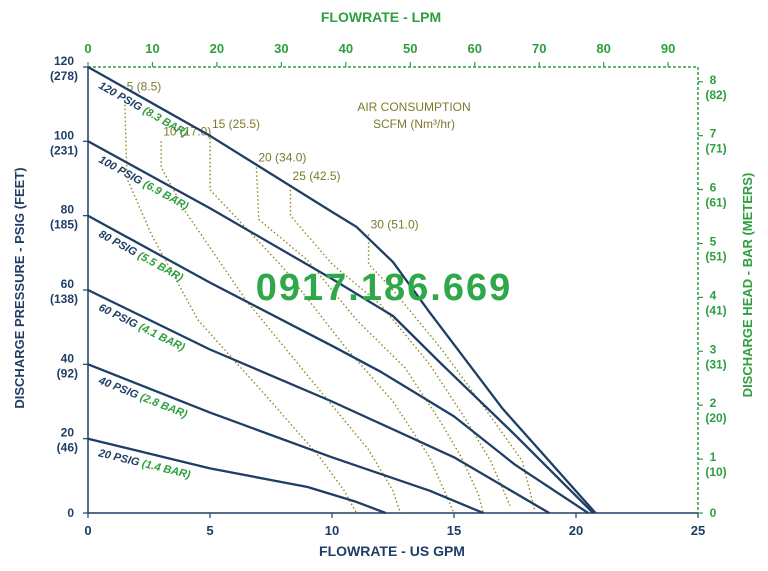  I want to click on curve-label-bar-4: (2.8 BAR), so click(163, 406).